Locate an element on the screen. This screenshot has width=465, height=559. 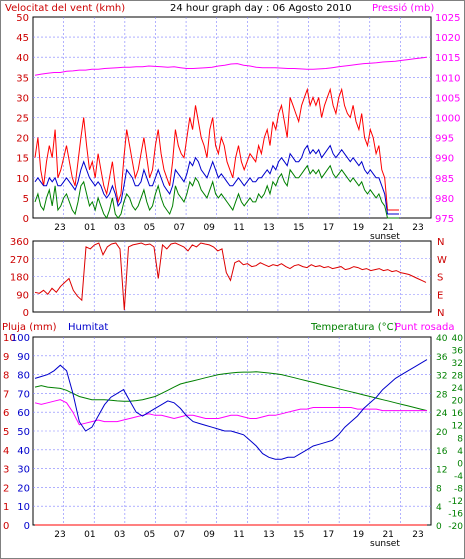
temperature-axis-ticks: -20 -16 -12 -8 -4 0 4 8 12 16 20 24 28 32 36 40 is located at coordinates (455, 433).